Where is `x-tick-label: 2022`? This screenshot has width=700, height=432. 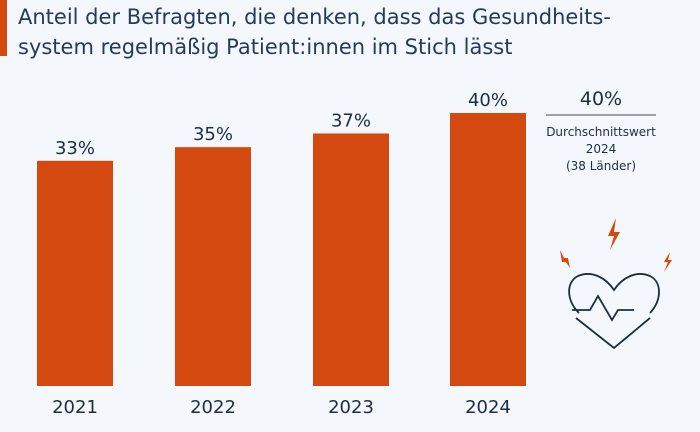 x-tick-label: 2022 is located at coordinates (213, 407).